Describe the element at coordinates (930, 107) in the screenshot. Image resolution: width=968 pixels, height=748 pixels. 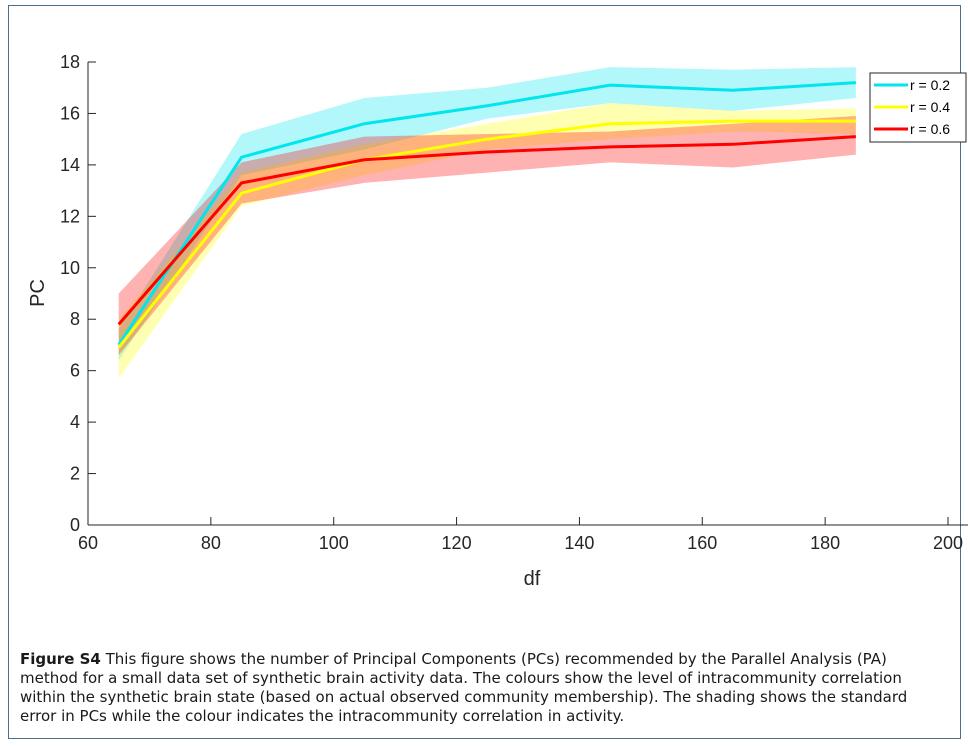
I see `legend-label: r = 0.4` at that location.